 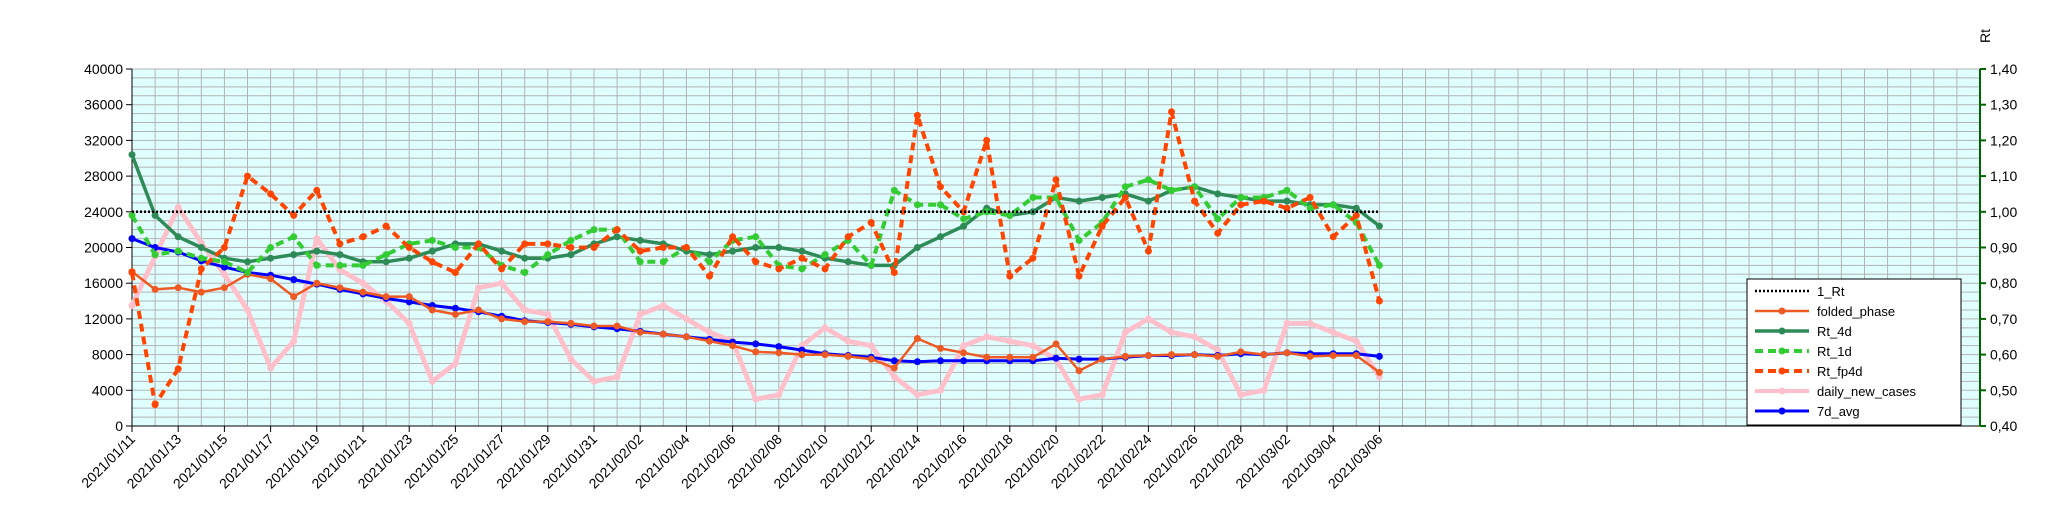 I want to click on y2-tick-label: 0,70, so click(x=2003, y=319).